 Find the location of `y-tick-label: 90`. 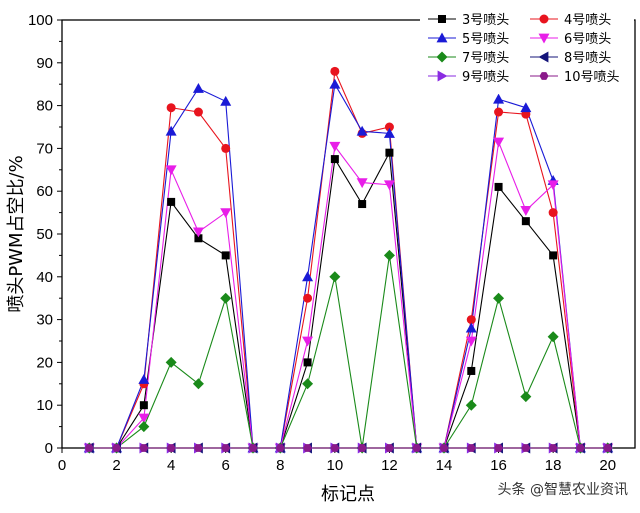

y-tick-label: 90 is located at coordinates (44, 63).